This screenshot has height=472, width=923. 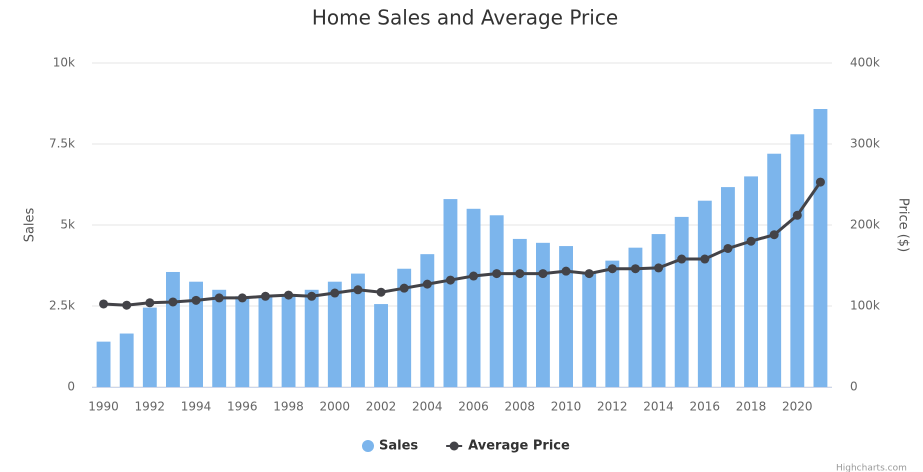 What do you see at coordinates (381, 407) in the screenshot?
I see `x-tick-label: 2002` at bounding box center [381, 407].